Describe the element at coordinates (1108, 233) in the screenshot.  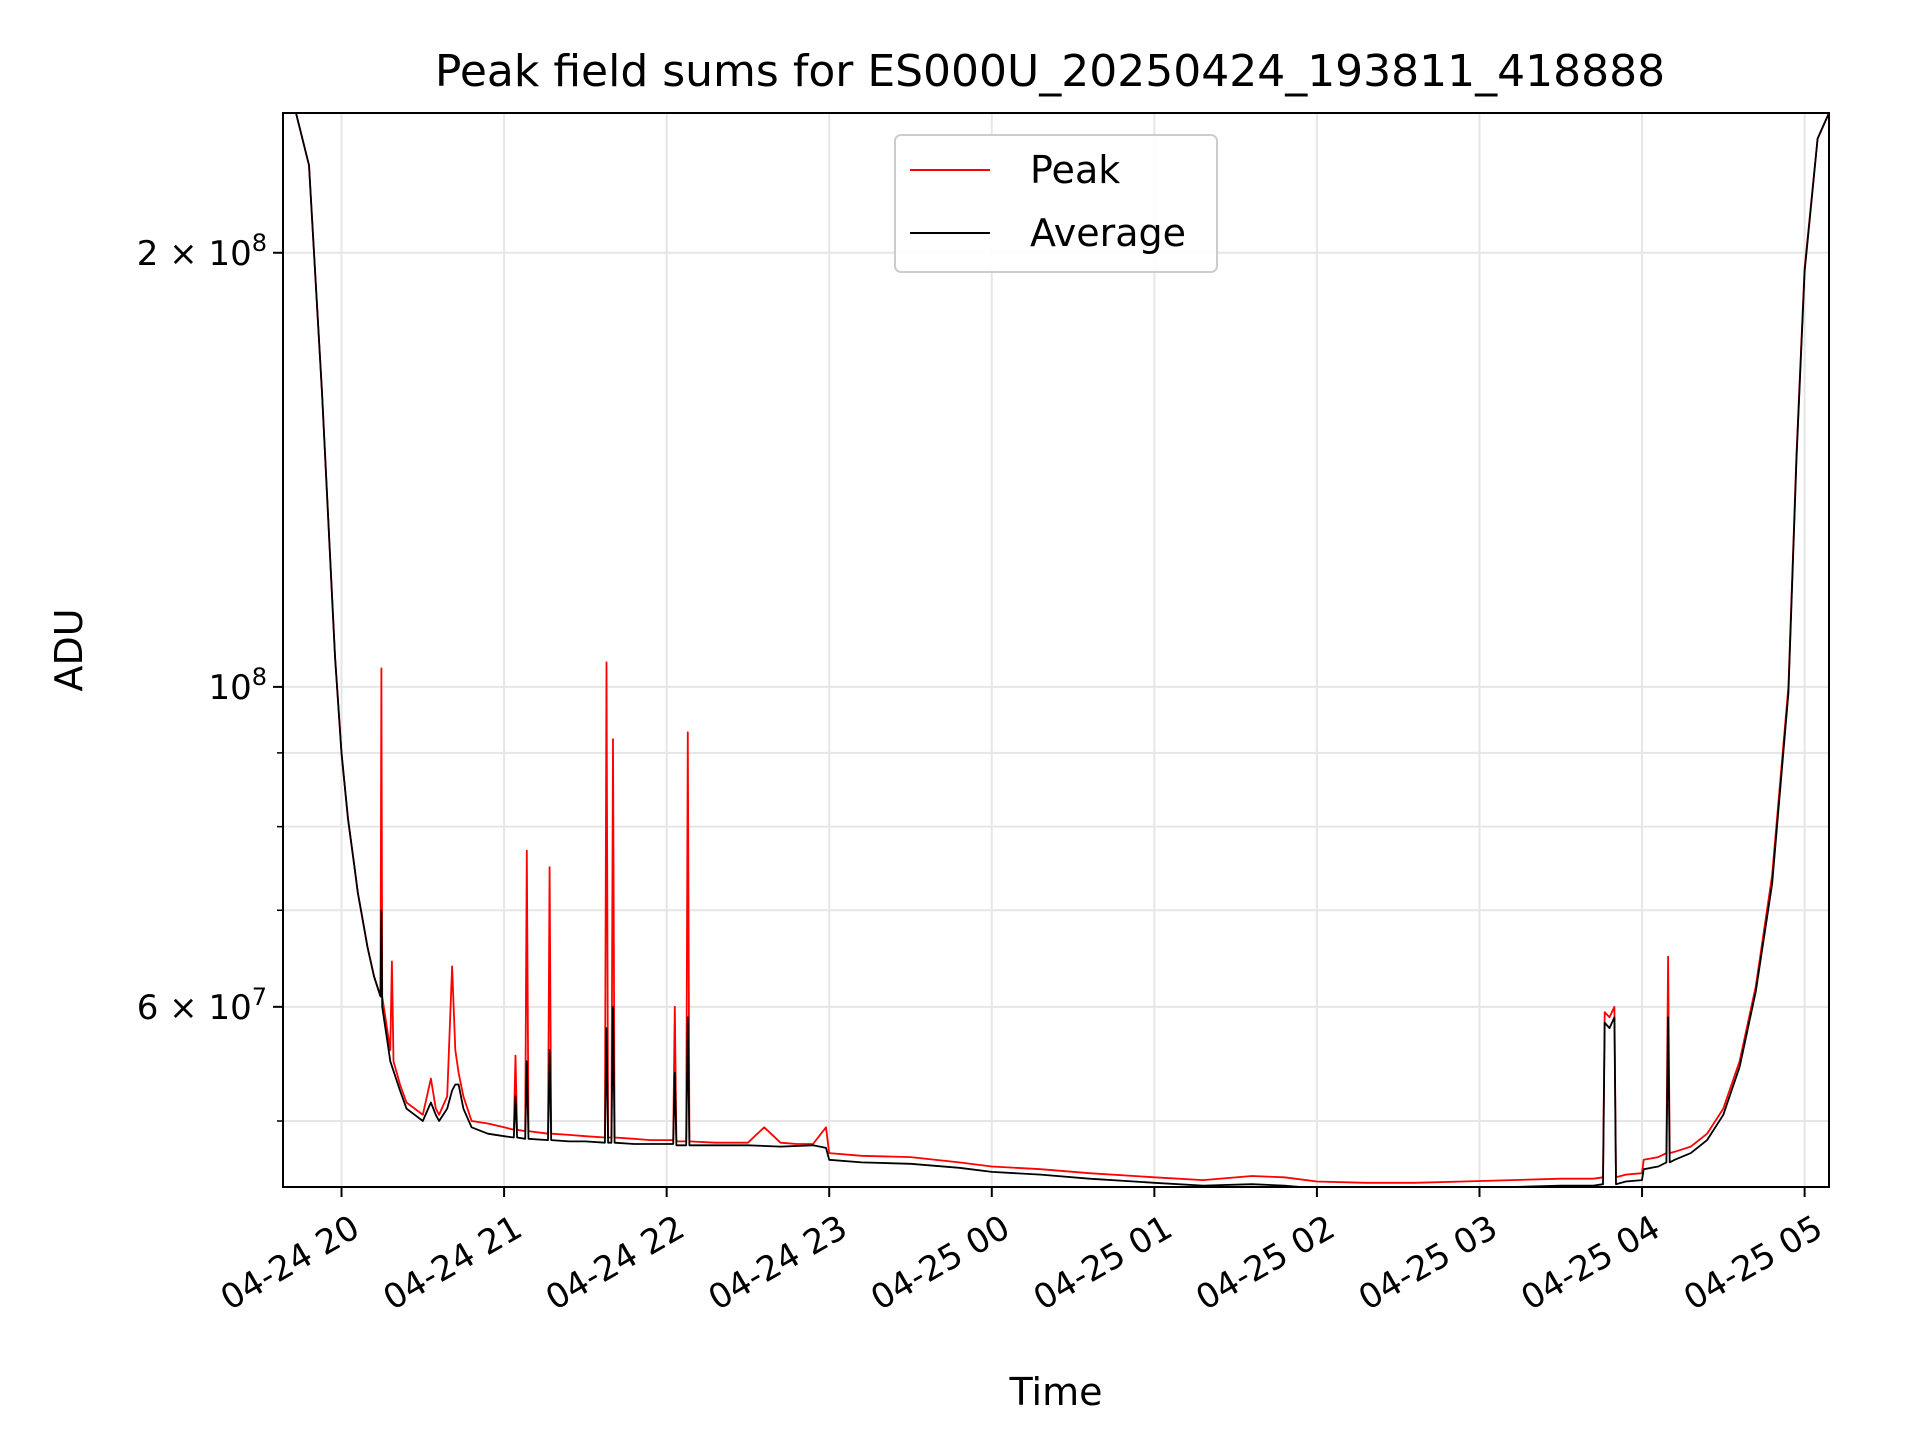
I see `legend-average-label: Average` at that location.